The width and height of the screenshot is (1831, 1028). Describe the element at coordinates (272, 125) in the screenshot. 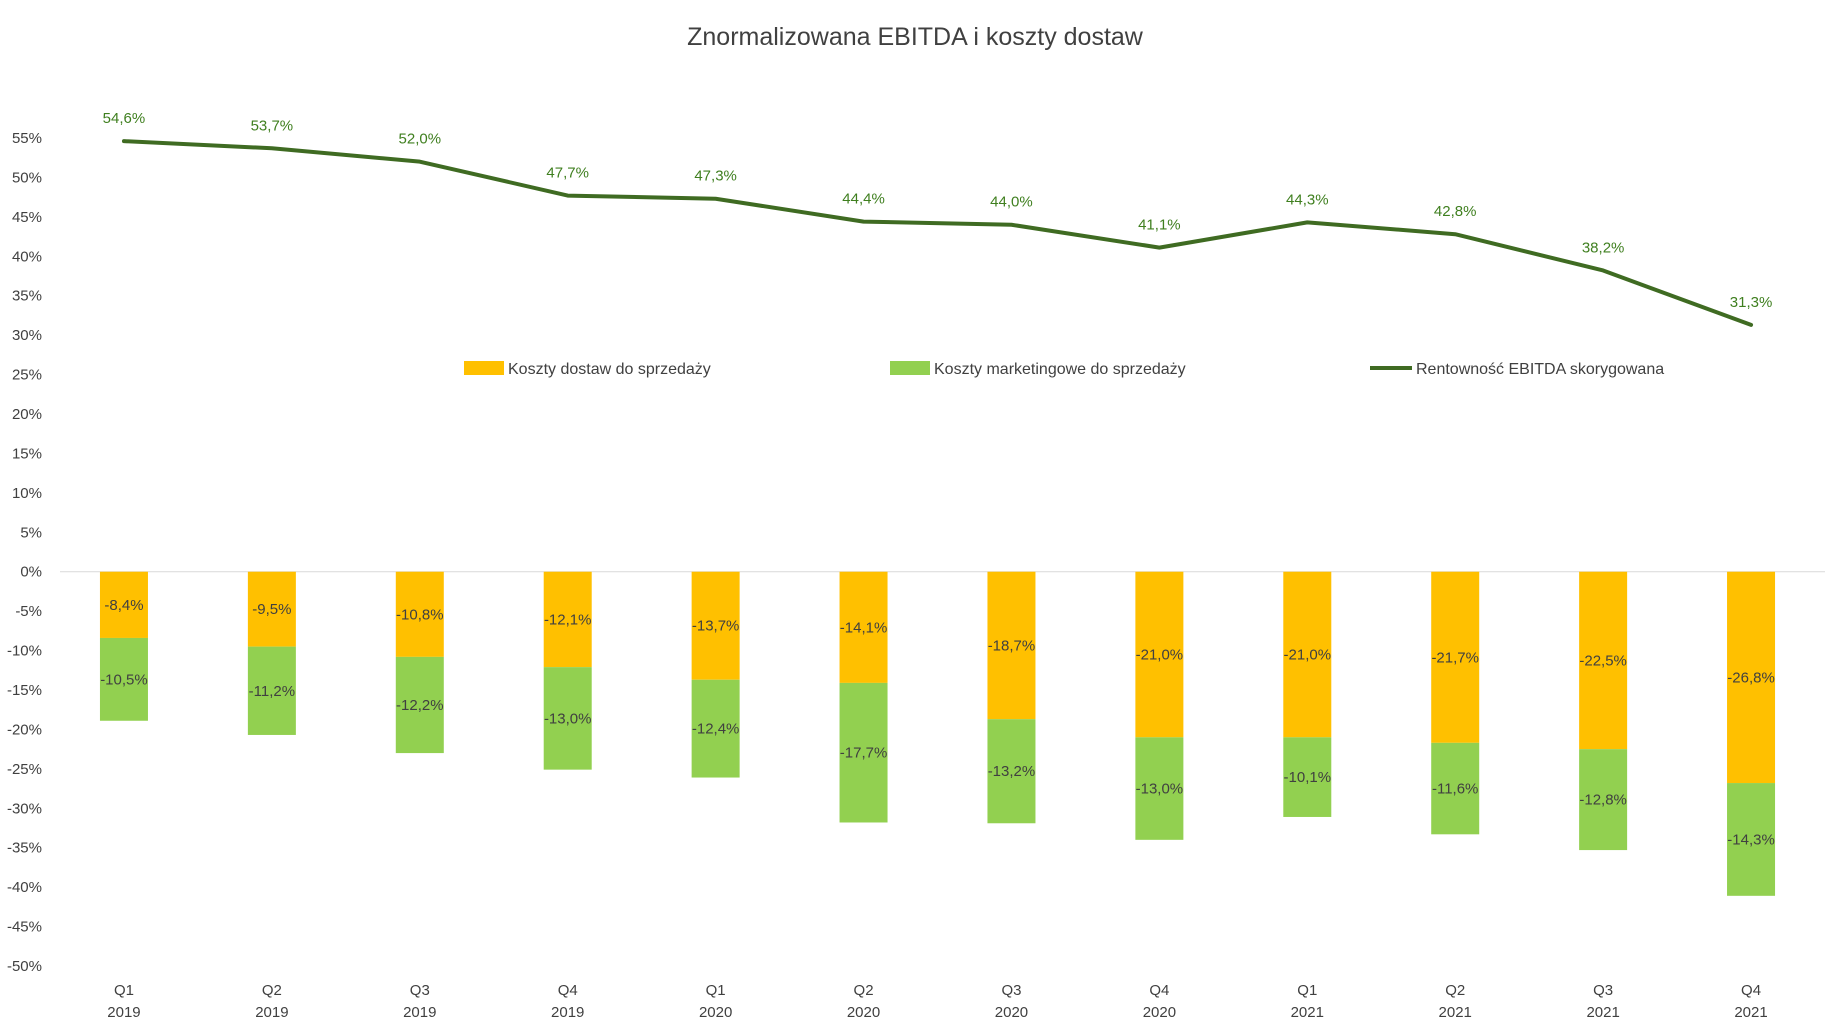

I see `ebitda-point-label: 53,7%` at that location.